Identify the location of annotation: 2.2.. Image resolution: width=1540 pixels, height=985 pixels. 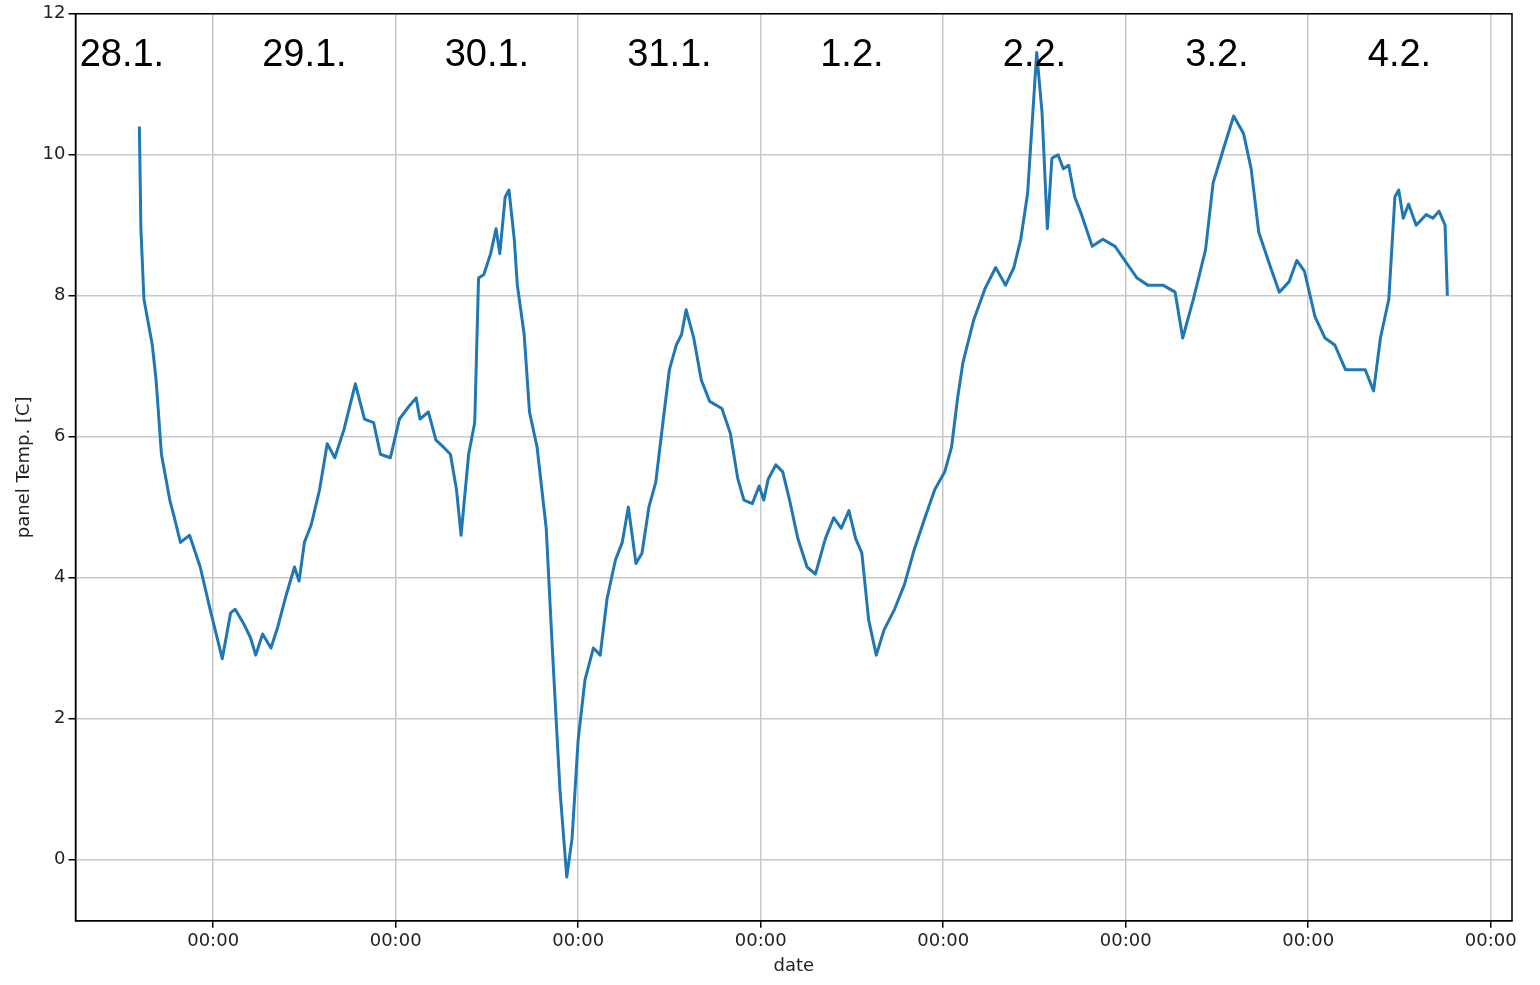
(1034, 53).